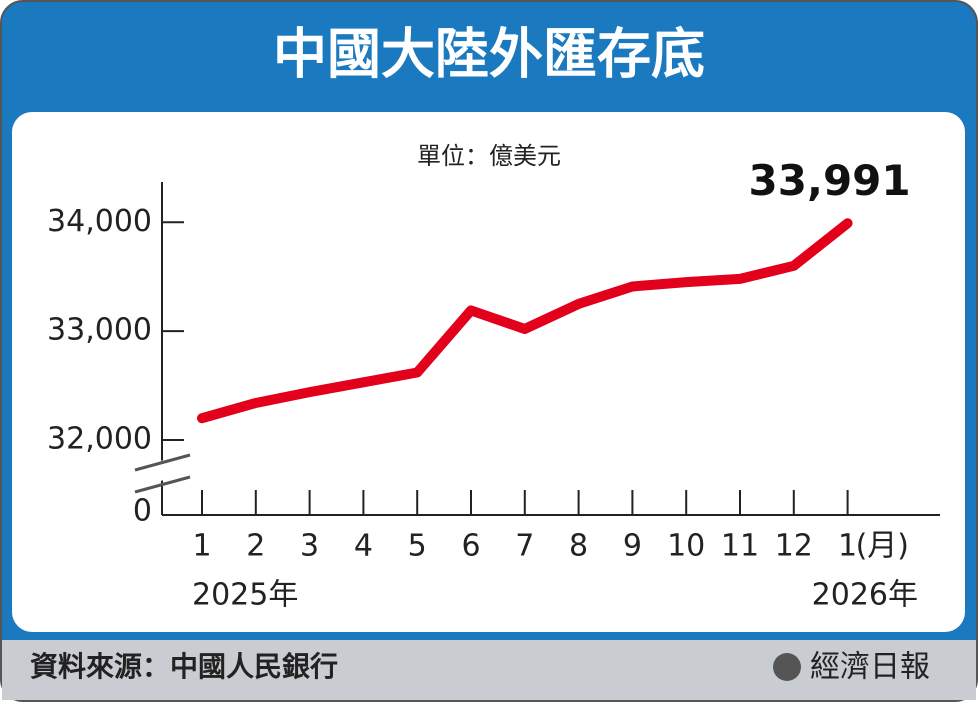 The image size is (978, 706). I want to click on x-tick-label: 12, so click(794, 546).